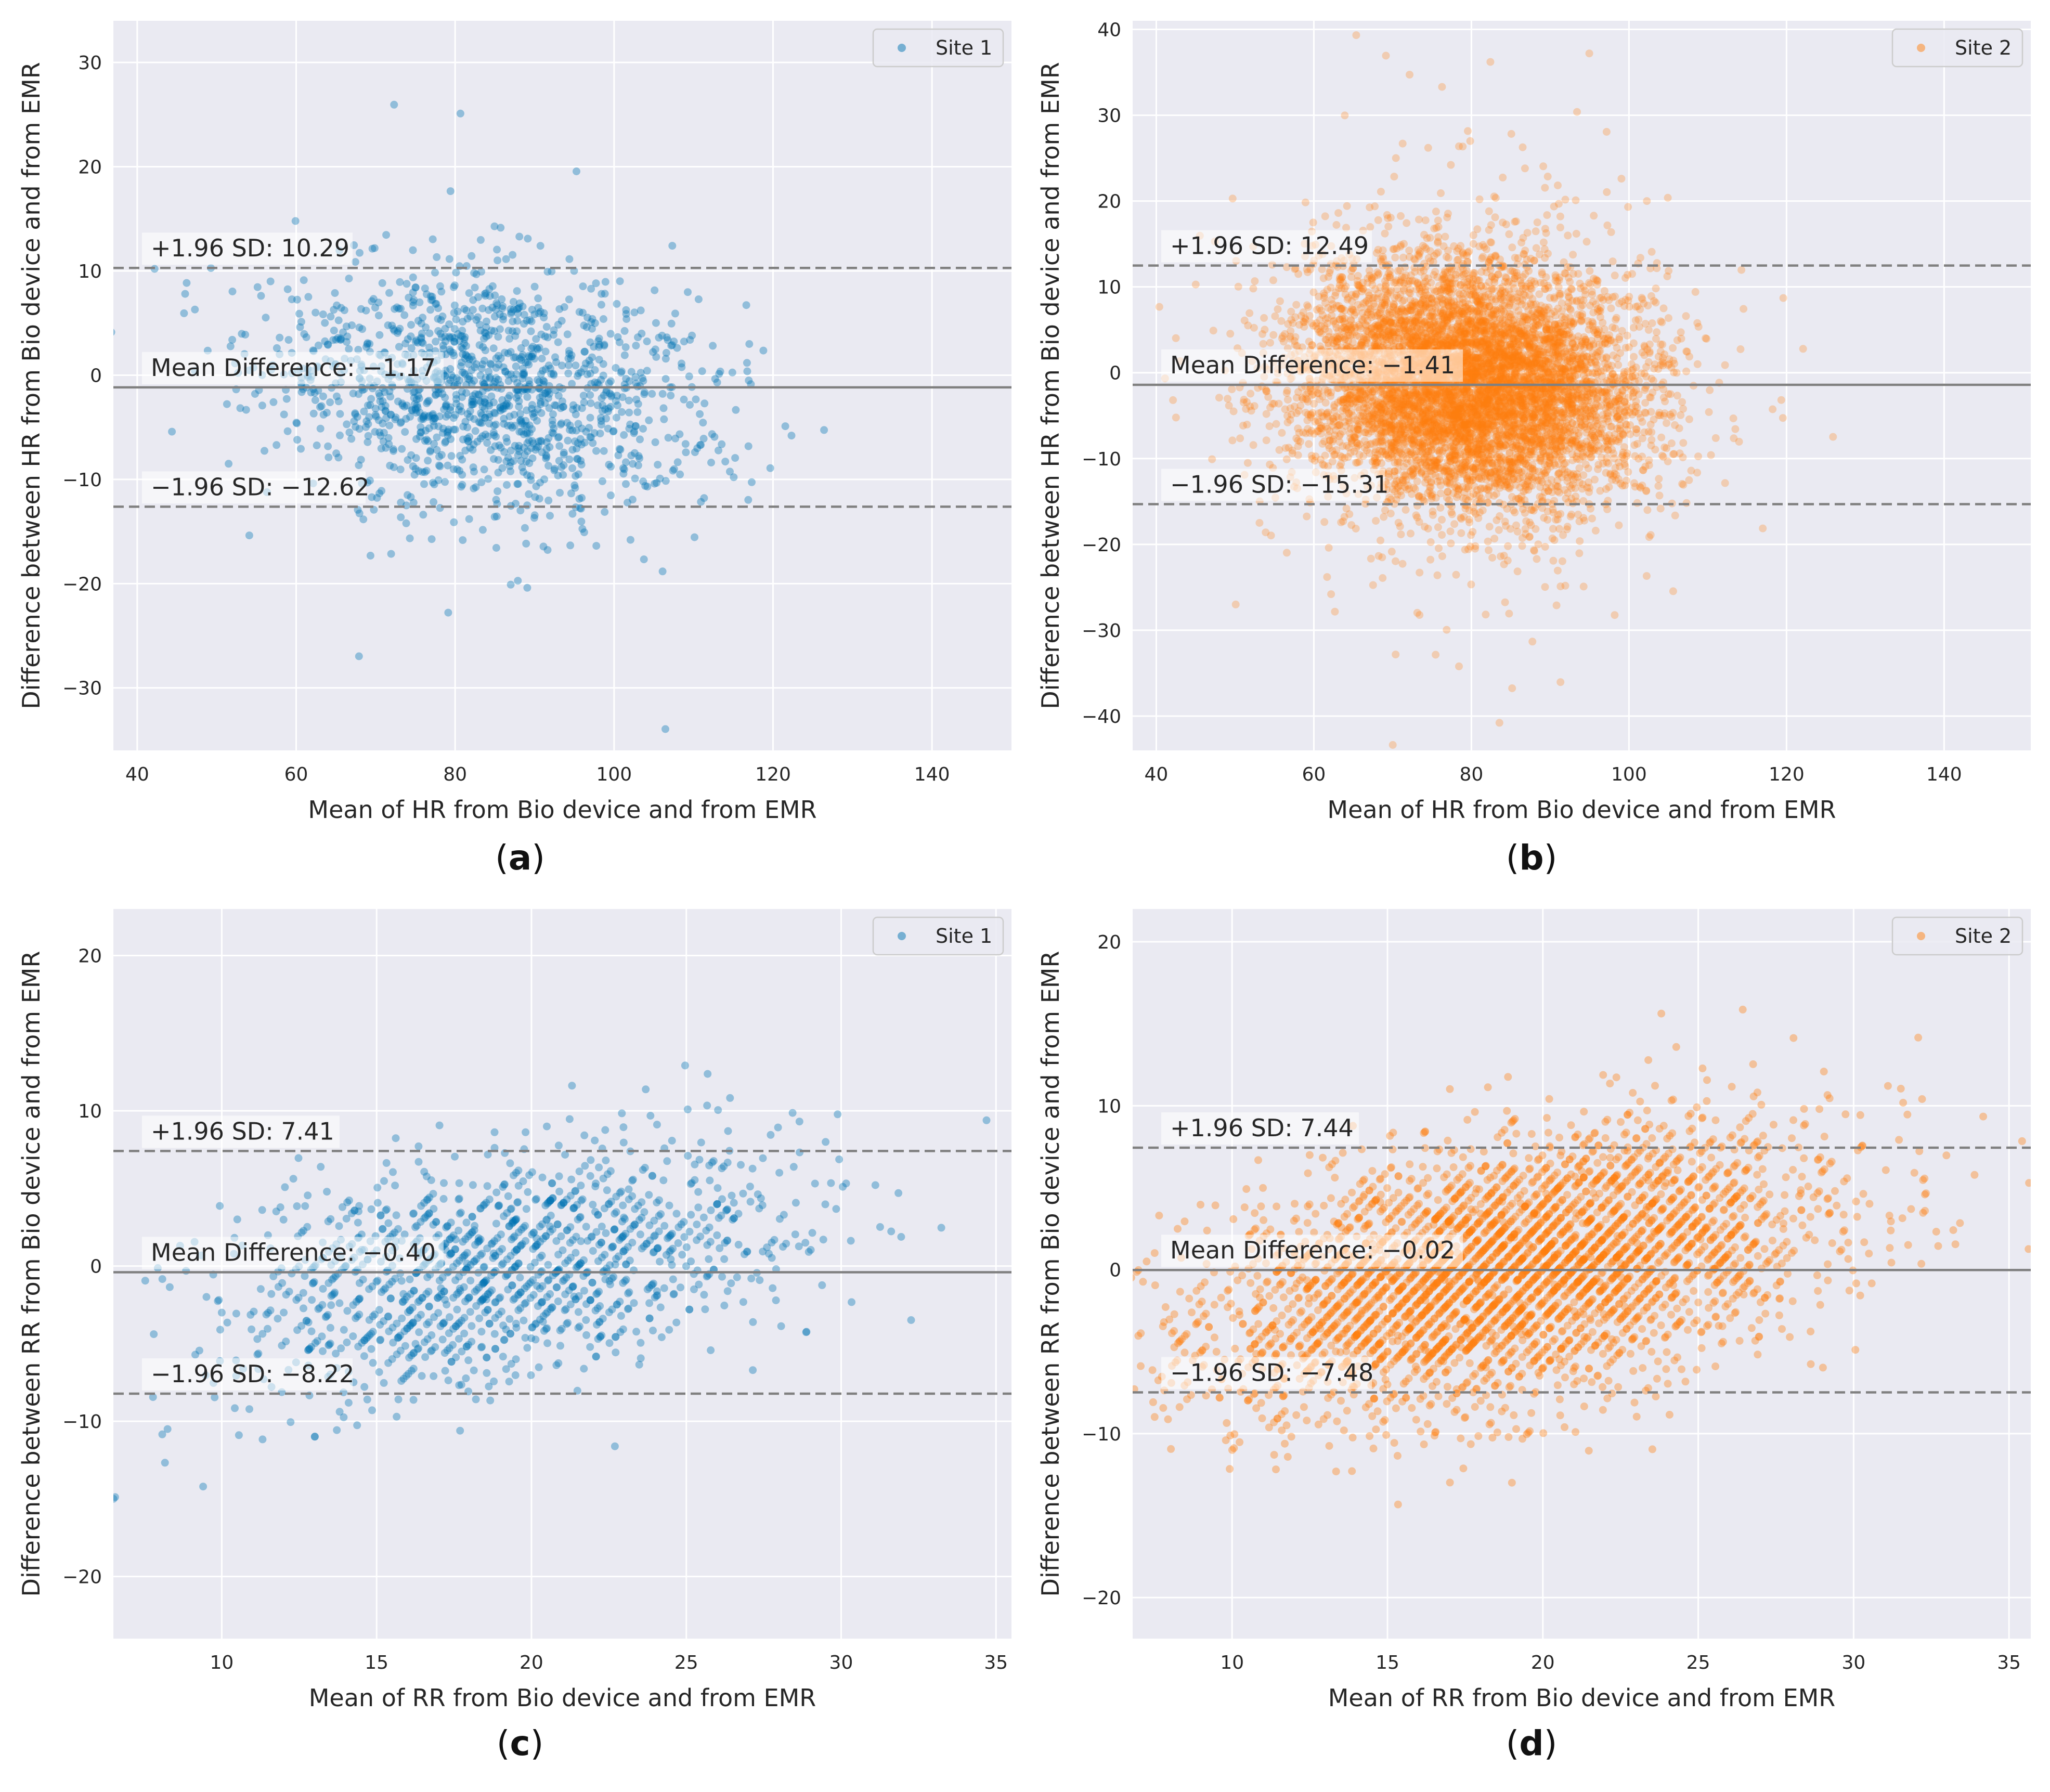 The image size is (2050, 1792). Describe the element at coordinates (902, 48) in the screenshot. I see `legend-marker` at that location.